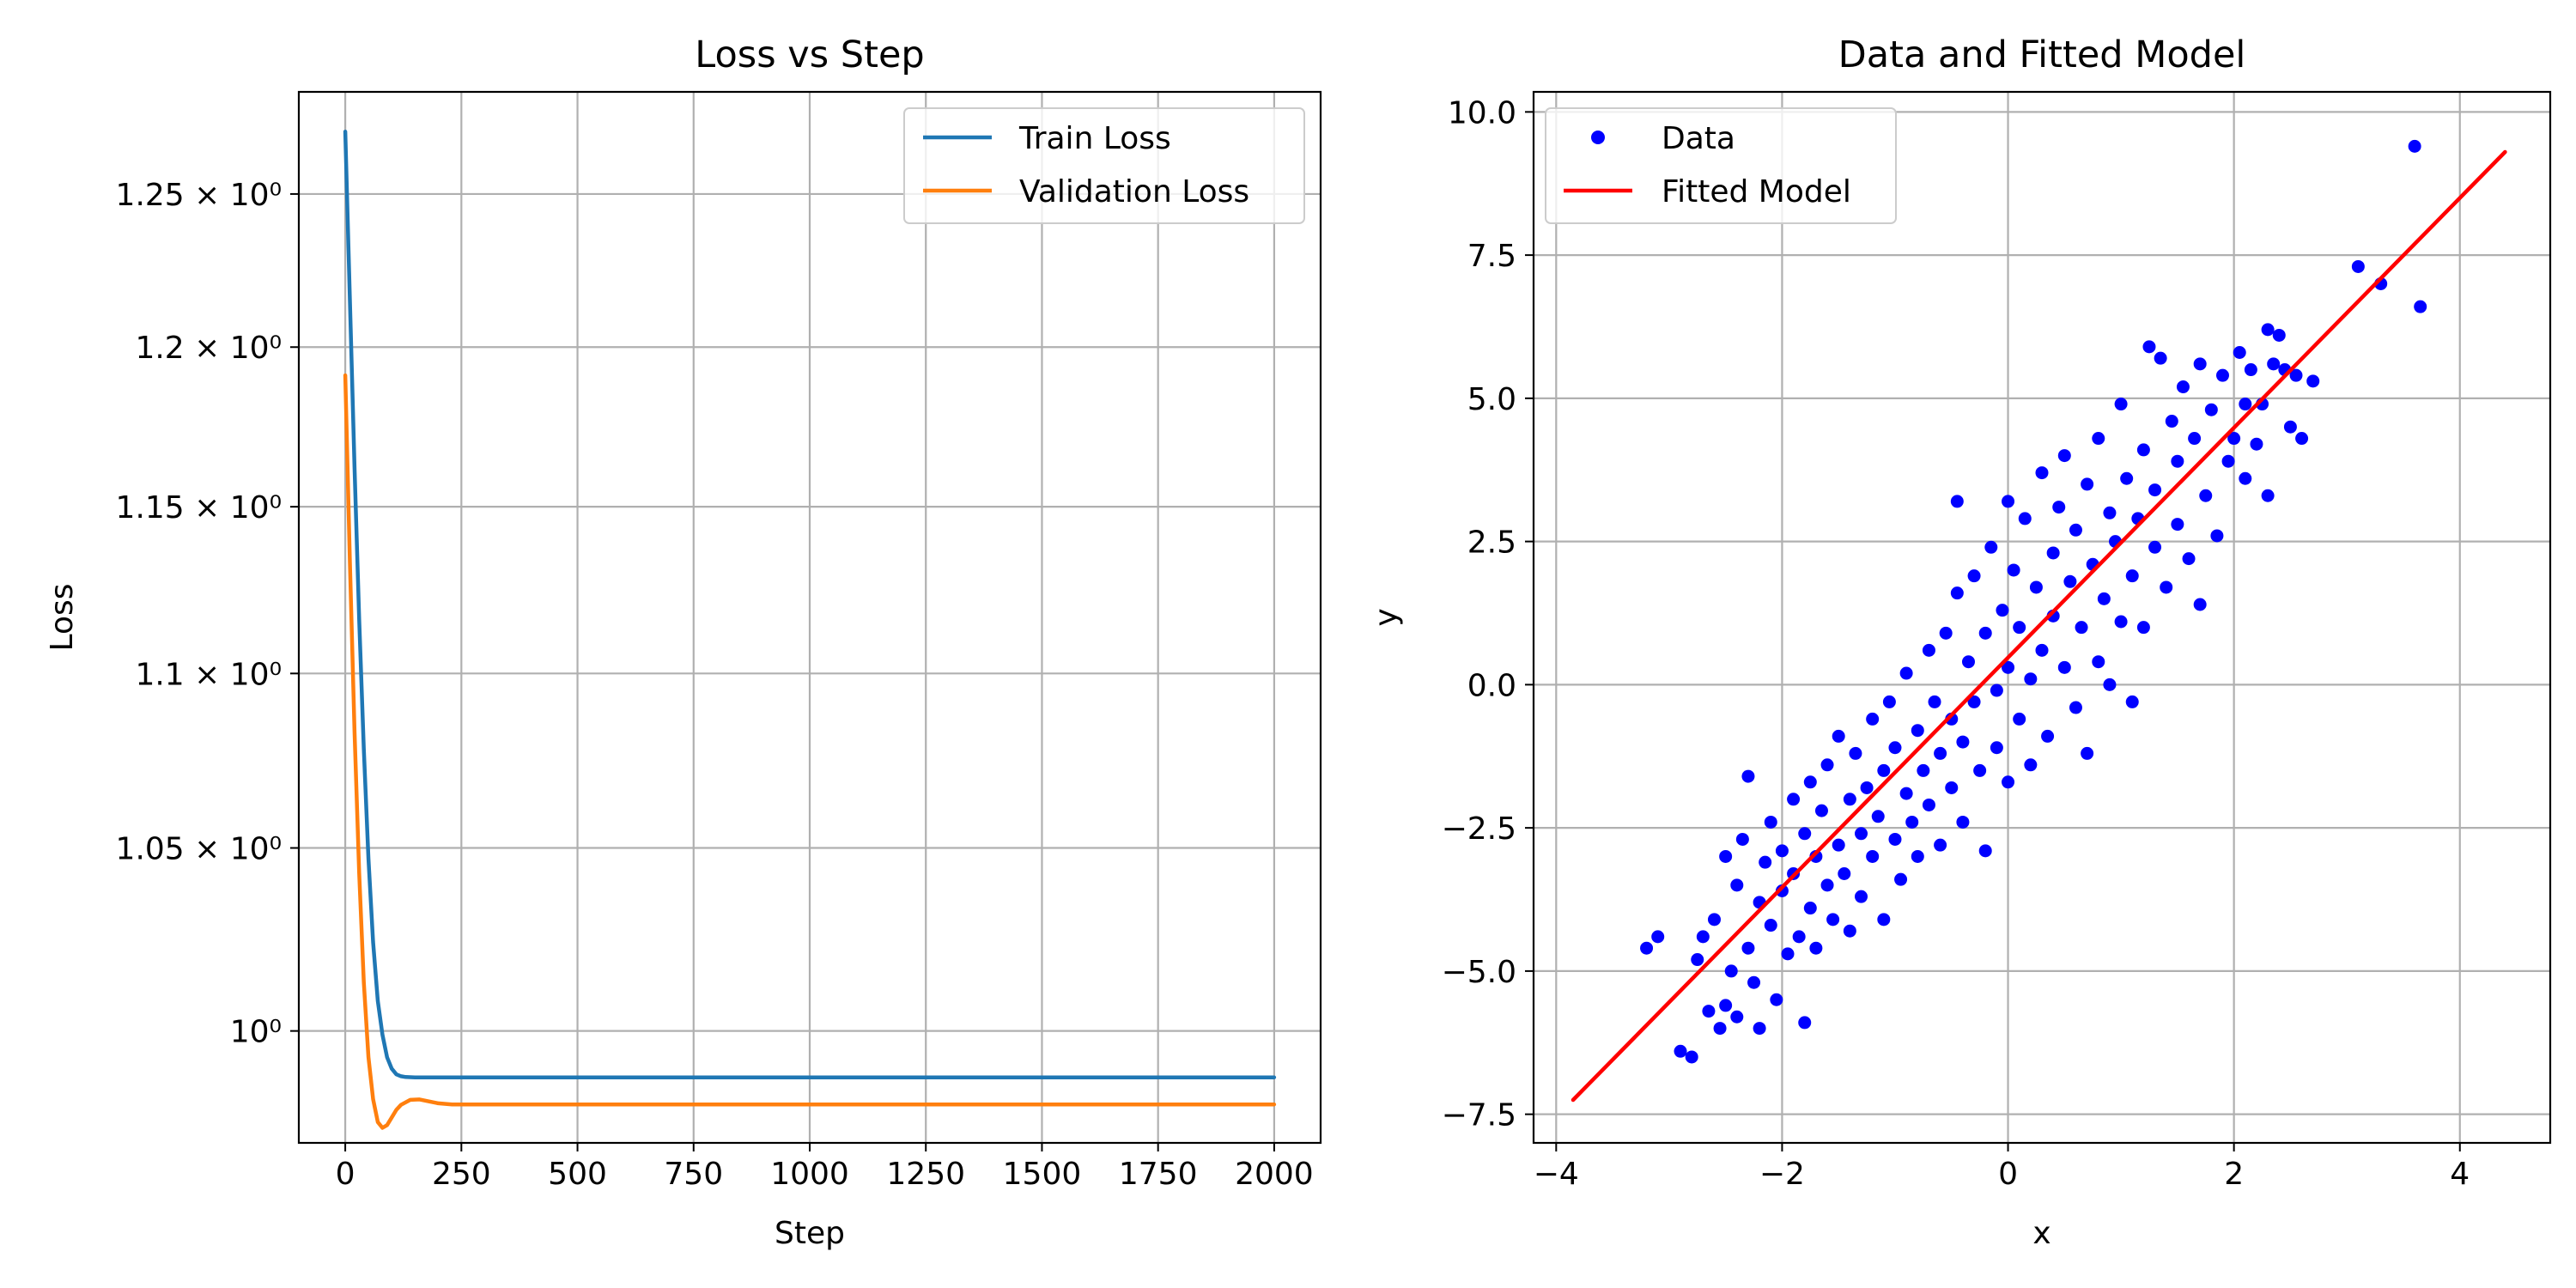 The height and width of the screenshot is (1288, 2576). What do you see at coordinates (1492, 399) in the screenshot?
I see `y-tick-label: 5.0` at bounding box center [1492, 399].